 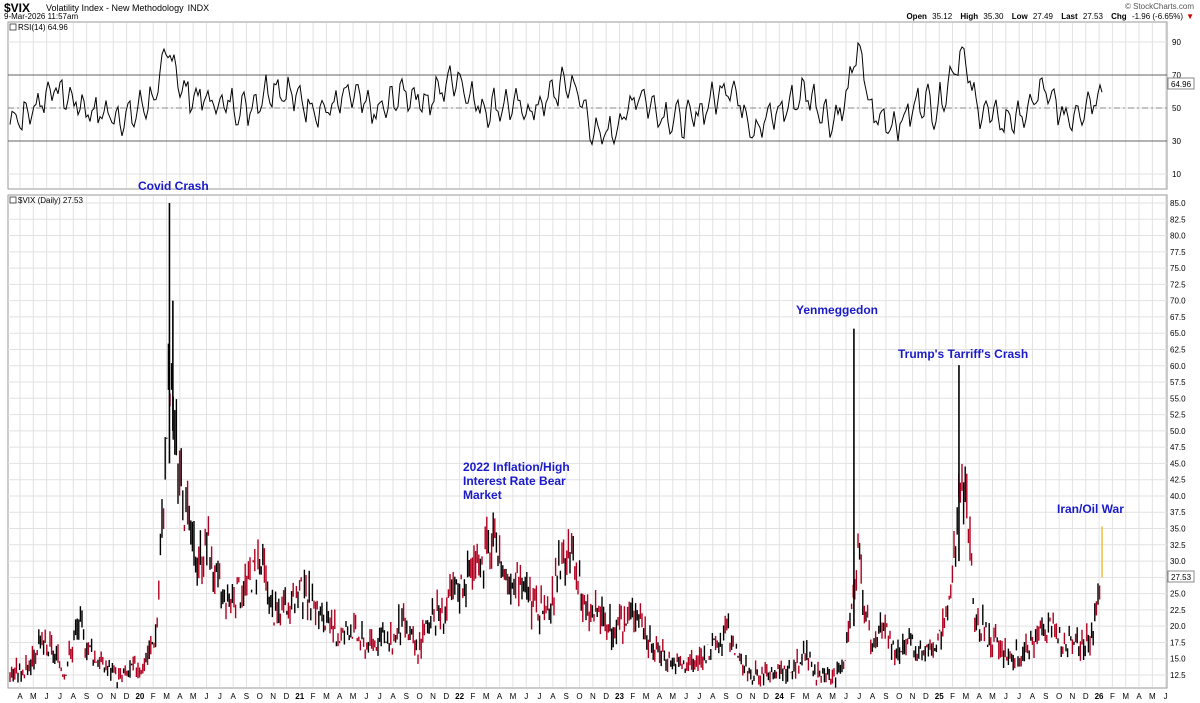 What do you see at coordinates (916, 16) in the screenshot?
I see `open-label: Open` at bounding box center [916, 16].